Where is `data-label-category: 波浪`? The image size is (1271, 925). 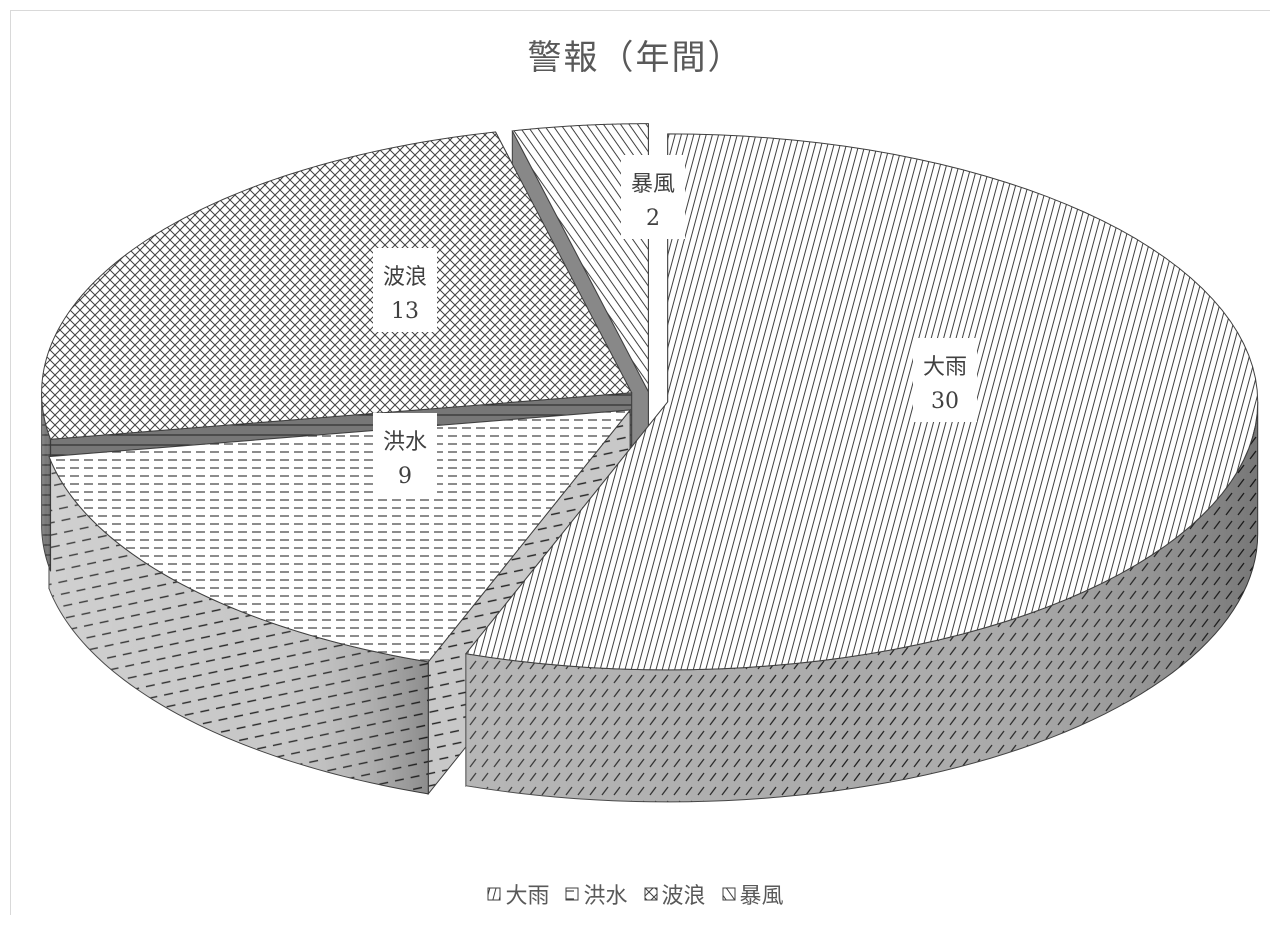
data-label-category: 波浪 is located at coordinates (405, 277).